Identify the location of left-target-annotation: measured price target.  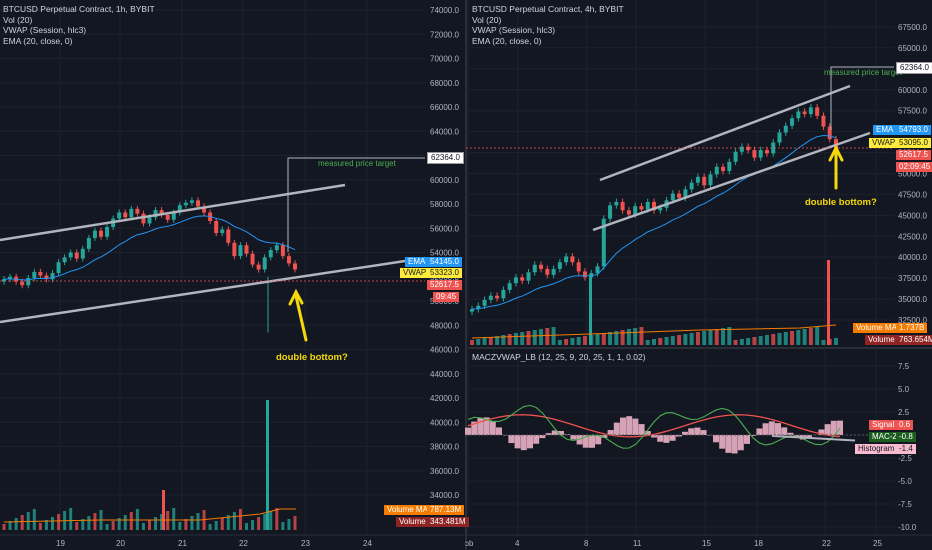
(357, 163).